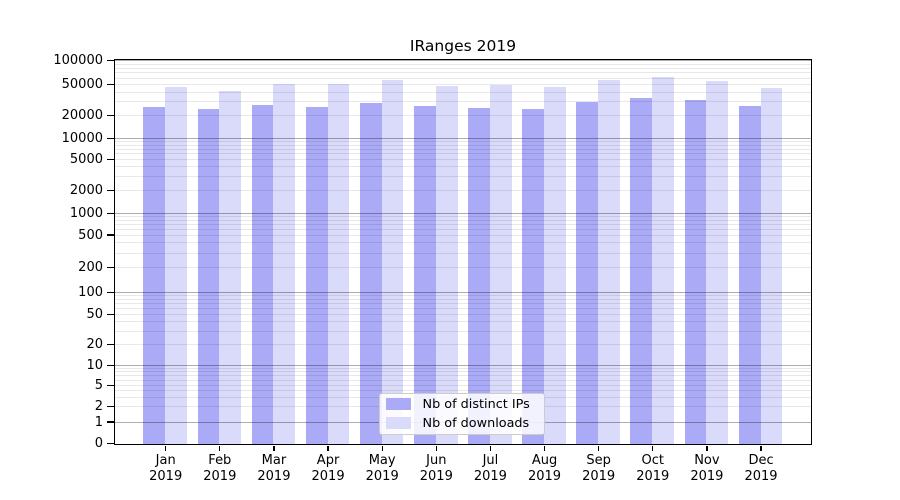 The image size is (900, 500). Describe the element at coordinates (98, 422) in the screenshot. I see `y-tick-label: 1` at that location.